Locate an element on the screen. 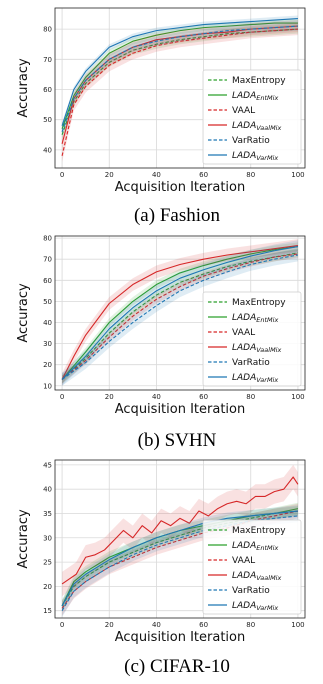 The height and width of the screenshot is (684, 323). y-tick-label: 15 is located at coordinates (47, 611).